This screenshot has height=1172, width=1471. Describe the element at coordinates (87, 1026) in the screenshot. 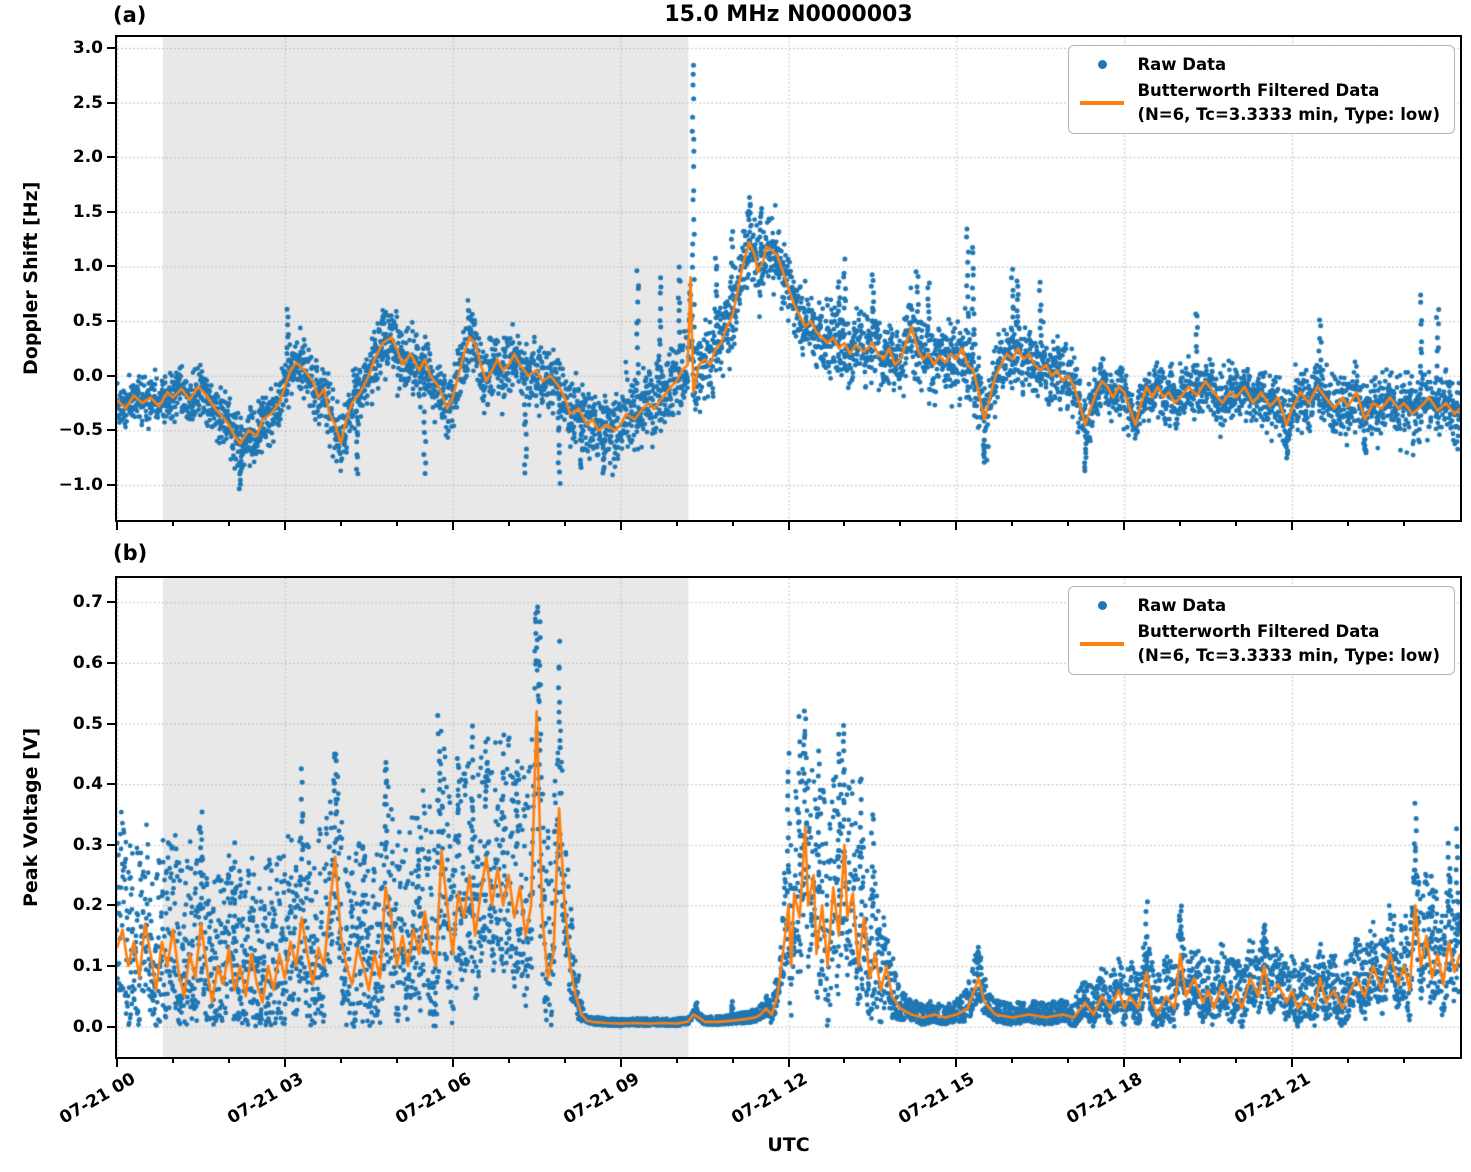

I see `y-tick-label: 0.0` at that location.